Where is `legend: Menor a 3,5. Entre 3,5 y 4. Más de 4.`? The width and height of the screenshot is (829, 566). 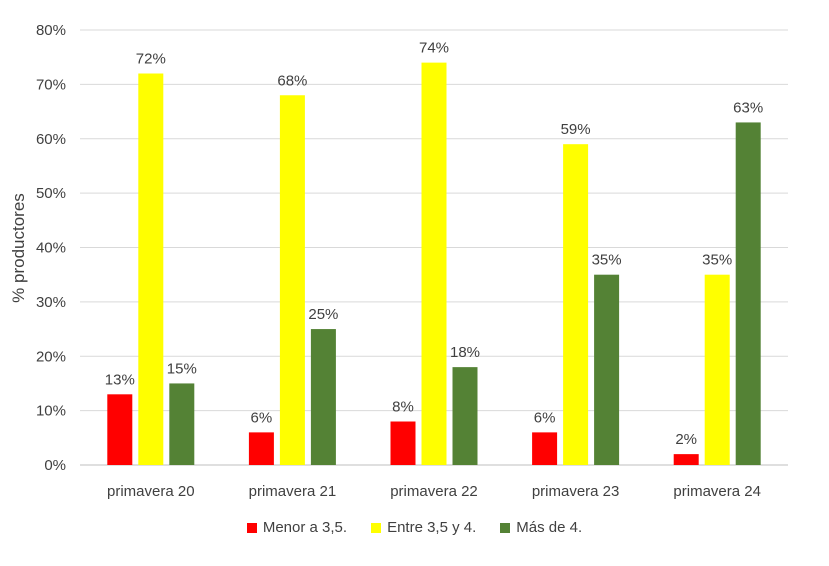 legend: Menor a 3,5. Entre 3,5 y 4. Más de 4. is located at coordinates (414, 527).